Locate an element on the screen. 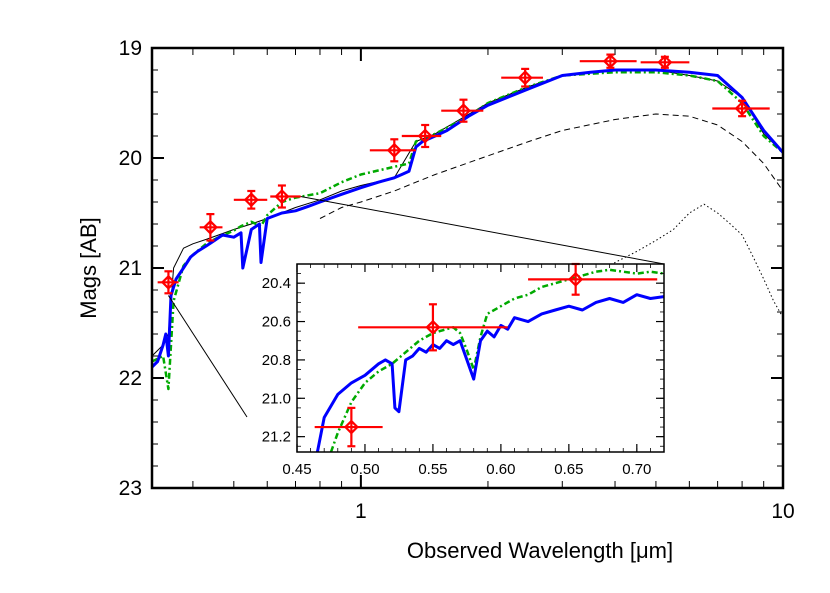 This screenshot has height=593, width=830. main-series-dotted-line is located at coordinates (678, 260).